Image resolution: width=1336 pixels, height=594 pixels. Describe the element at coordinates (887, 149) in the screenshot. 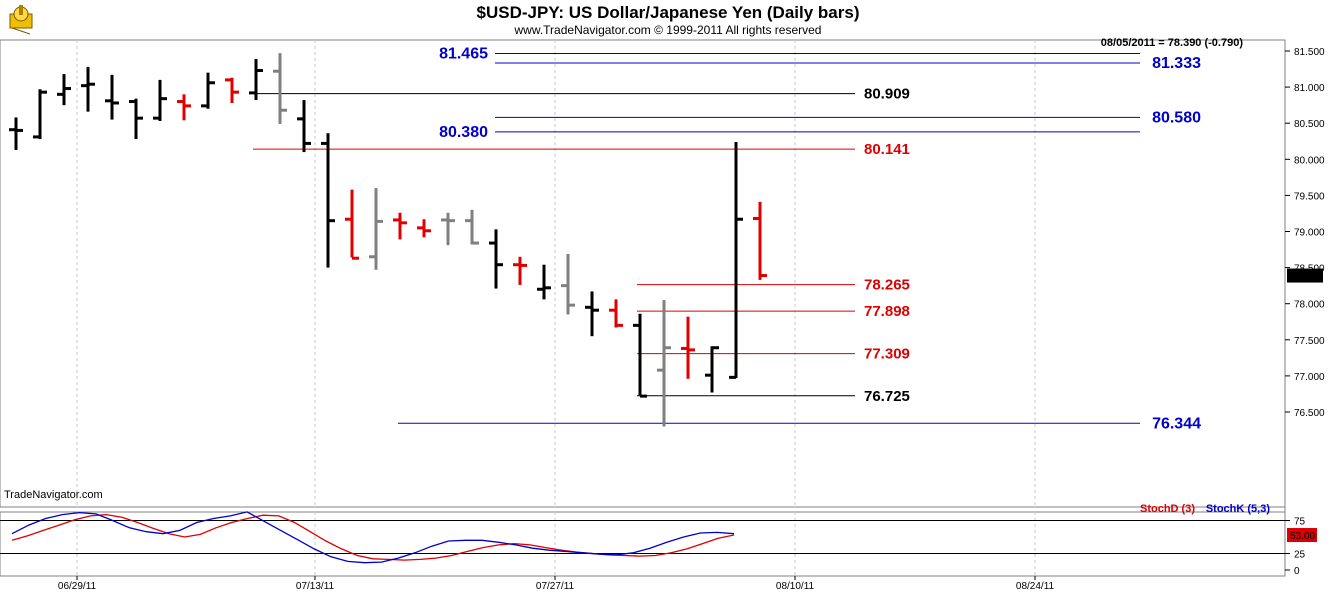

I see `price-level-label: 80.141` at that location.